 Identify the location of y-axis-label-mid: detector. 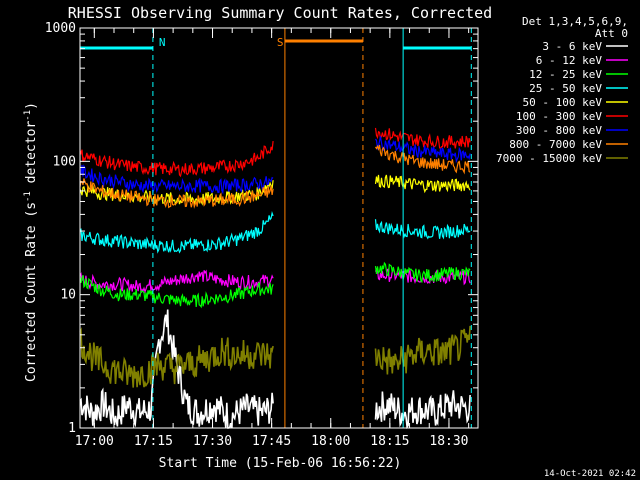
(31, 156).